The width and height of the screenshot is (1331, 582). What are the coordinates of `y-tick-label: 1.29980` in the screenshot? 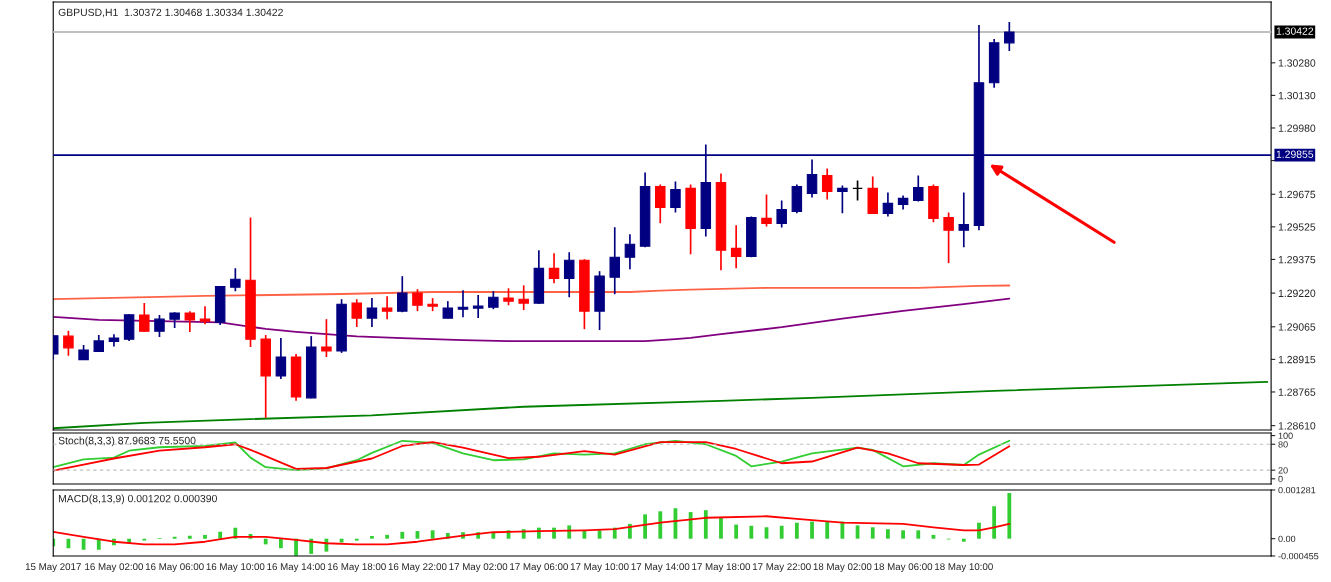 It's located at (1297, 128).